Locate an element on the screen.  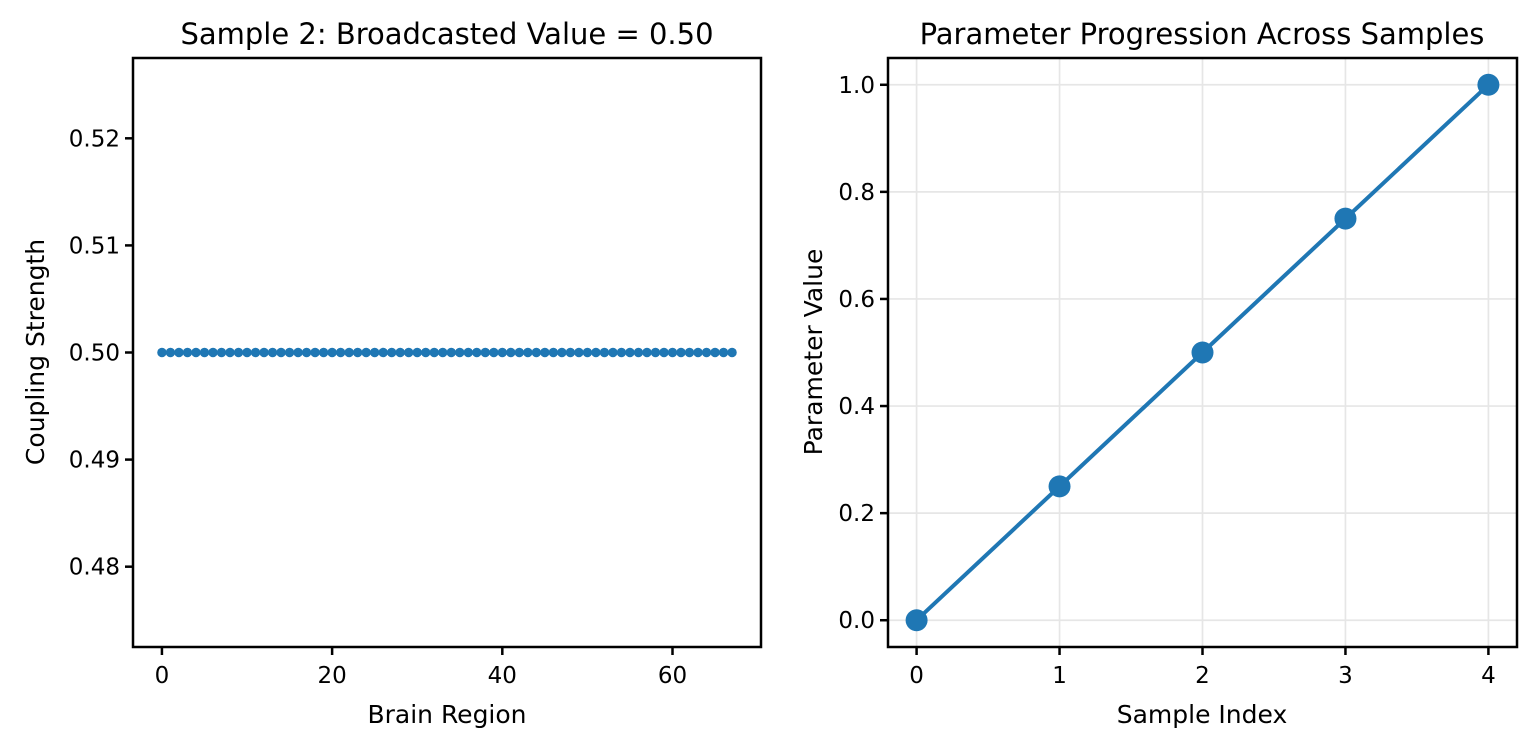
subplot2-xlabel: Sample Index is located at coordinates (1202, 714).